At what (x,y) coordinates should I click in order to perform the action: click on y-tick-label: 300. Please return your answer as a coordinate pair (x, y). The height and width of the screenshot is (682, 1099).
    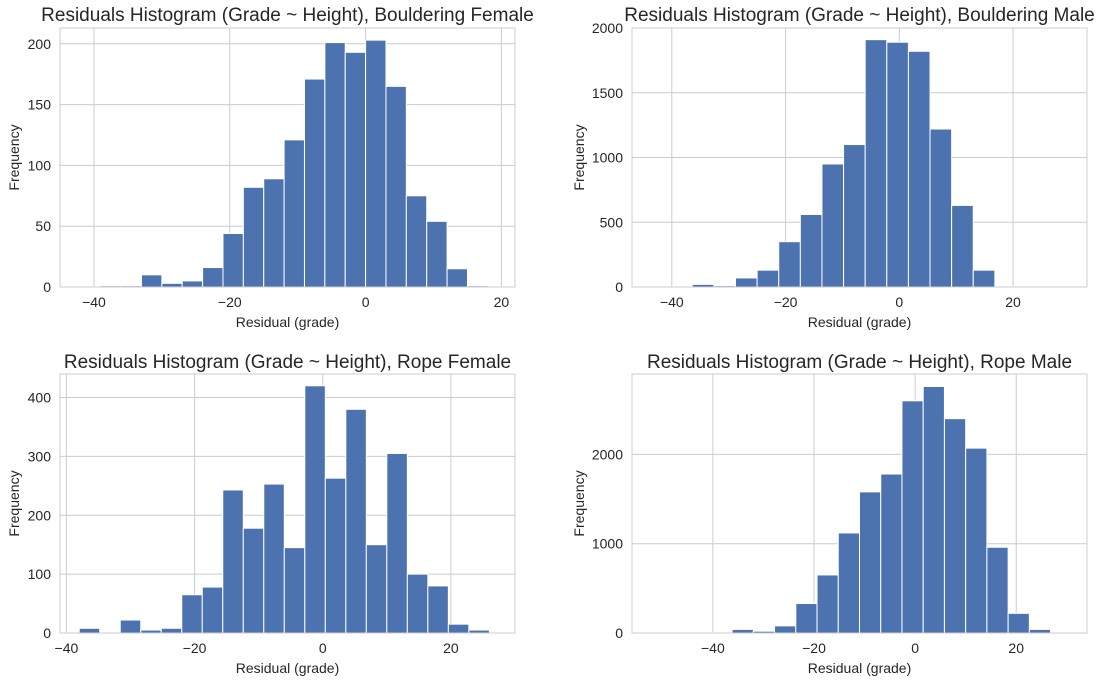
    Looking at the image, I should click on (40, 456).